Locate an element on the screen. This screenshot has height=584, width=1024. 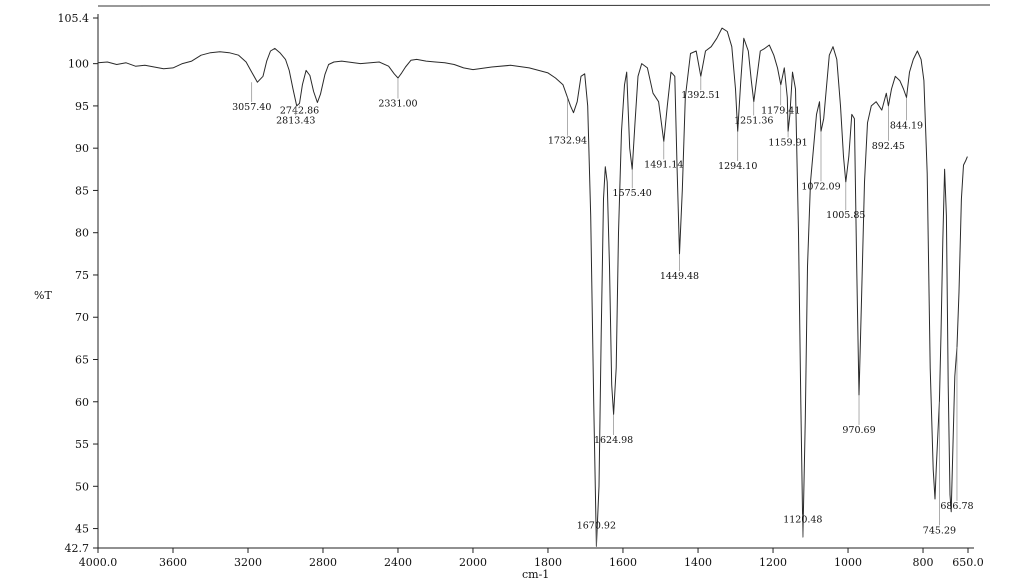
peak-label: 844.19 is located at coordinates (906, 126).